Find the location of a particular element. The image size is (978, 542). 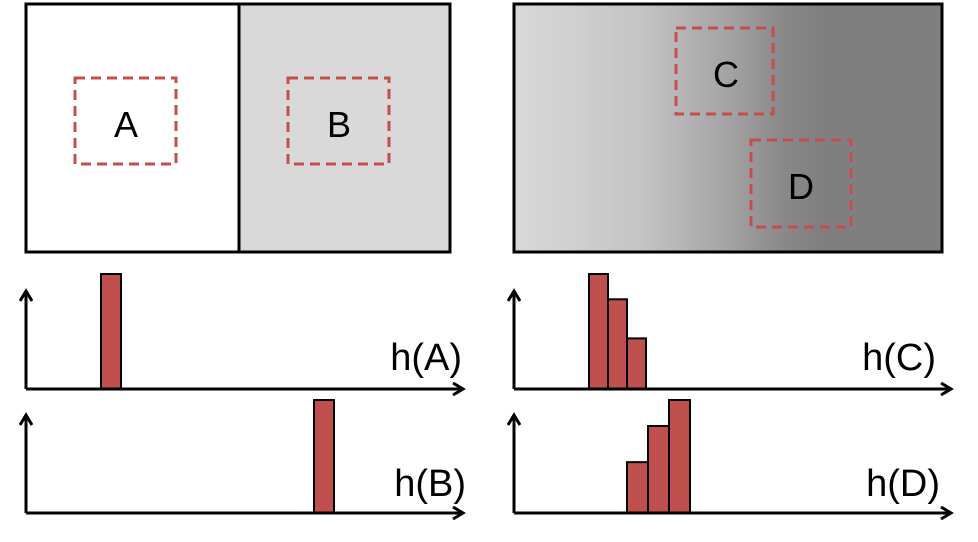

histogram-b-label: h(B) is located at coordinates (430, 484).